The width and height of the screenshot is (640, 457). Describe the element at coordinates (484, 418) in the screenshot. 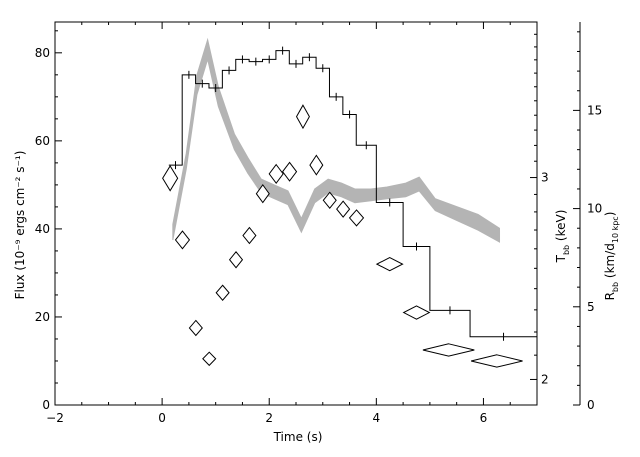

I see `x-tick-label: 6` at that location.